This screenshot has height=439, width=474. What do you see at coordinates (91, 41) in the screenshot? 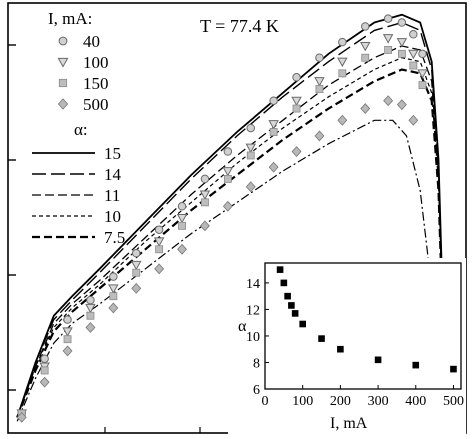
I see `legend-current-label: 40` at bounding box center [91, 41].